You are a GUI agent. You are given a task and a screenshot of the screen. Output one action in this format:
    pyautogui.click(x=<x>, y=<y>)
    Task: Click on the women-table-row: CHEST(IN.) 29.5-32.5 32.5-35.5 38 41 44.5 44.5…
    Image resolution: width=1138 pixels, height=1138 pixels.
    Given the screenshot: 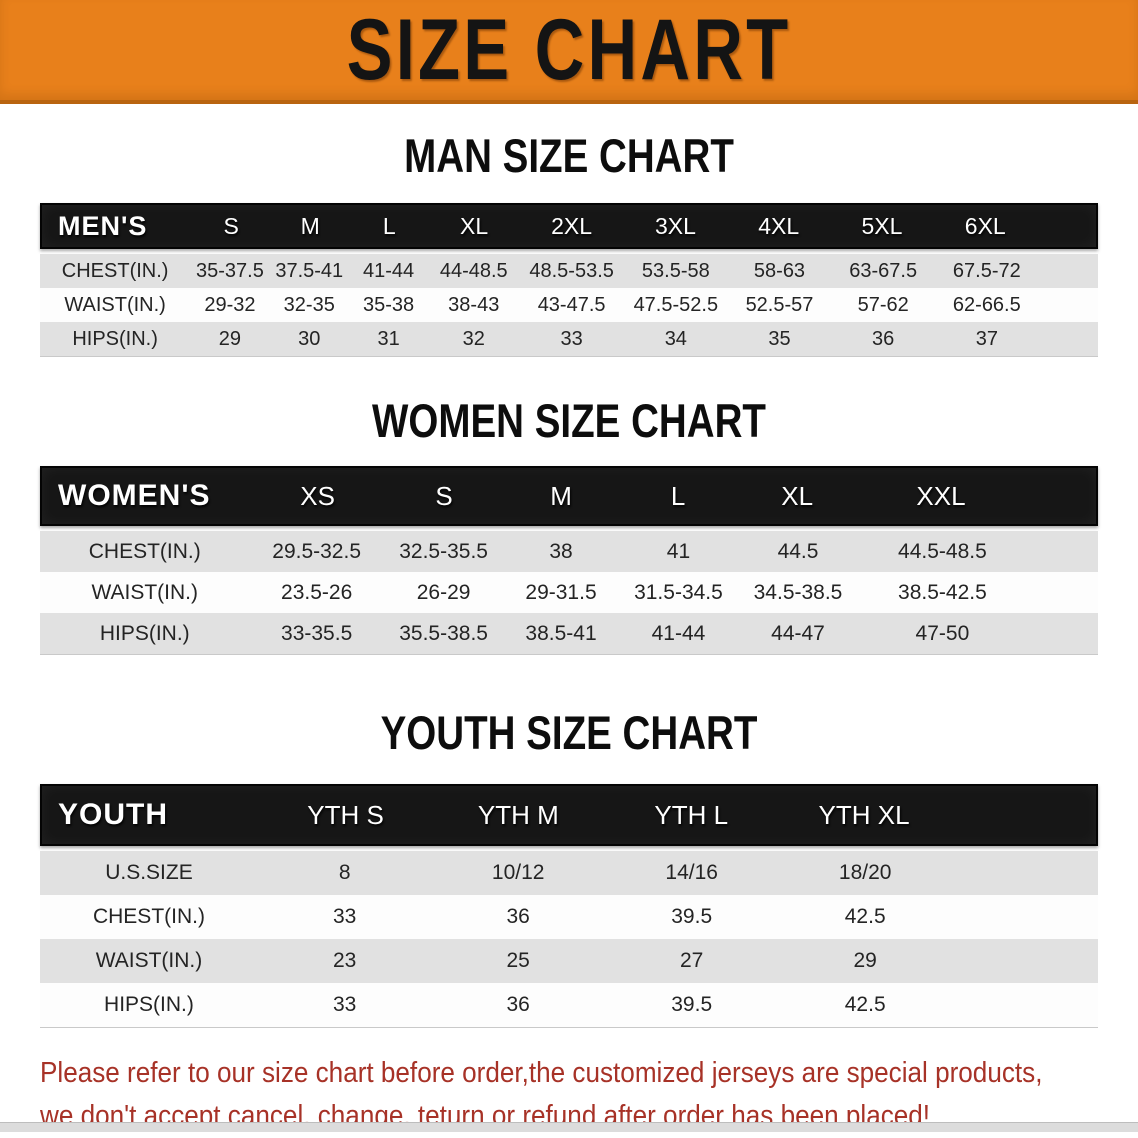 What is the action you would take?
    pyautogui.click(x=569, y=551)
    